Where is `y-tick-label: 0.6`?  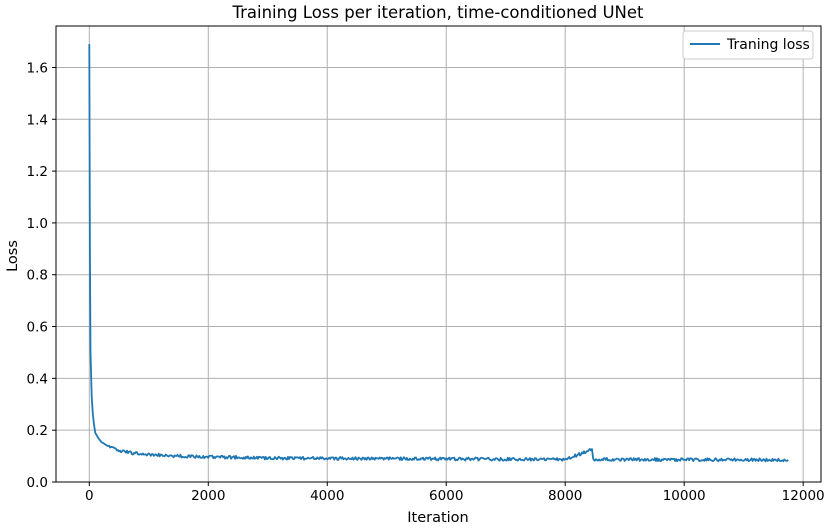
y-tick-label: 0.6 is located at coordinates (37, 328).